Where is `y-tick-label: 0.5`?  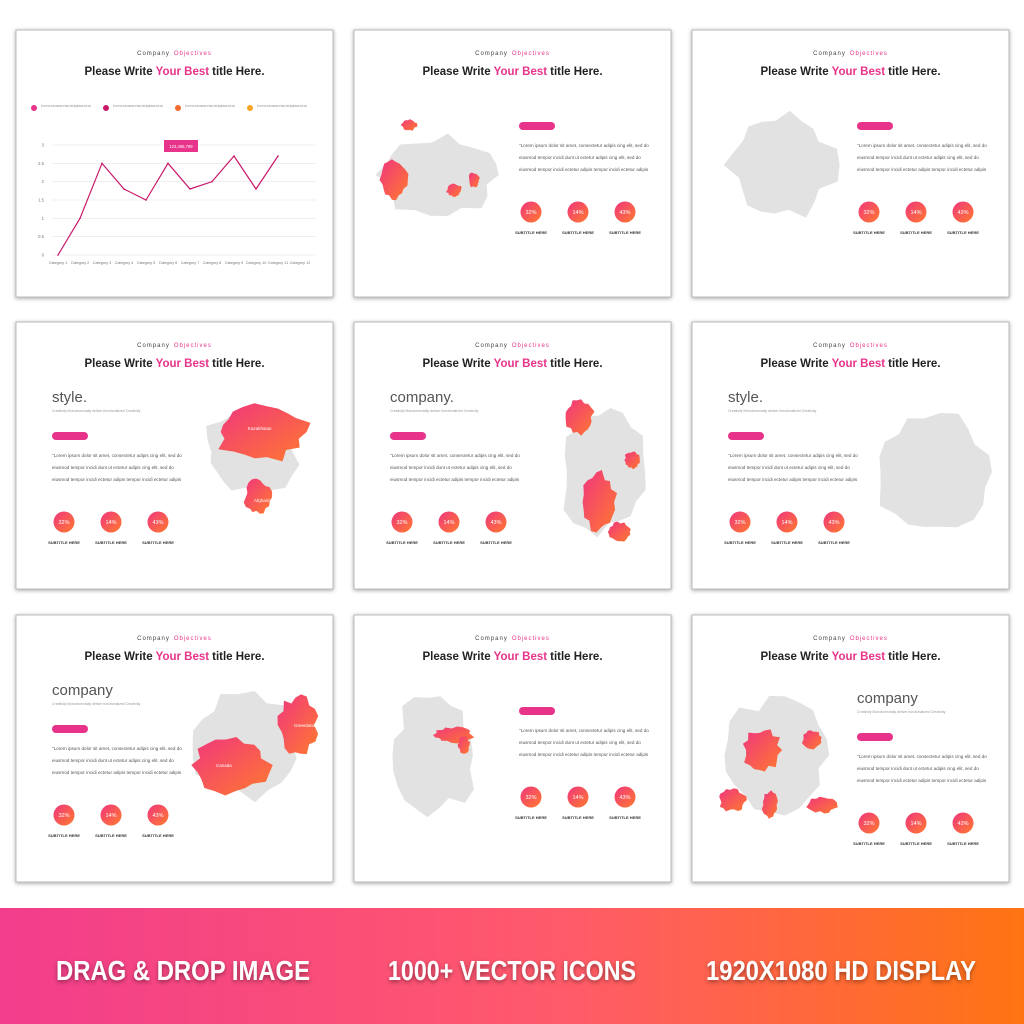 y-tick-label: 0.5 is located at coordinates (41, 236).